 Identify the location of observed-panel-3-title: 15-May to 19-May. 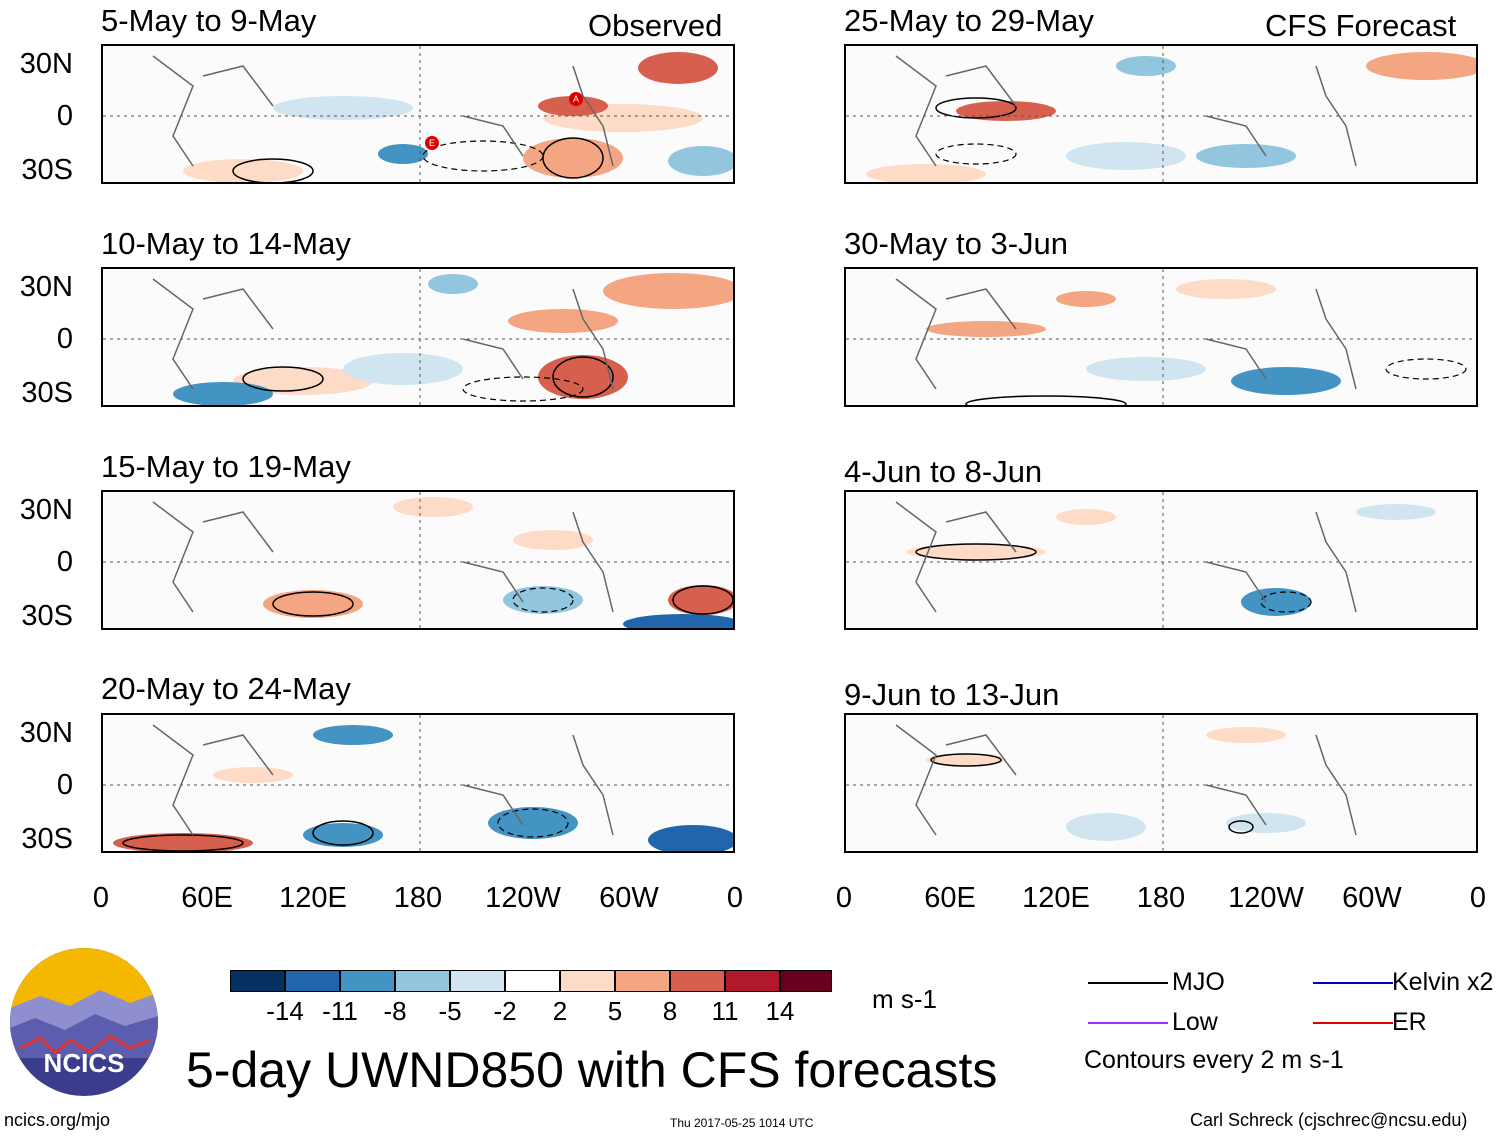
(226, 466).